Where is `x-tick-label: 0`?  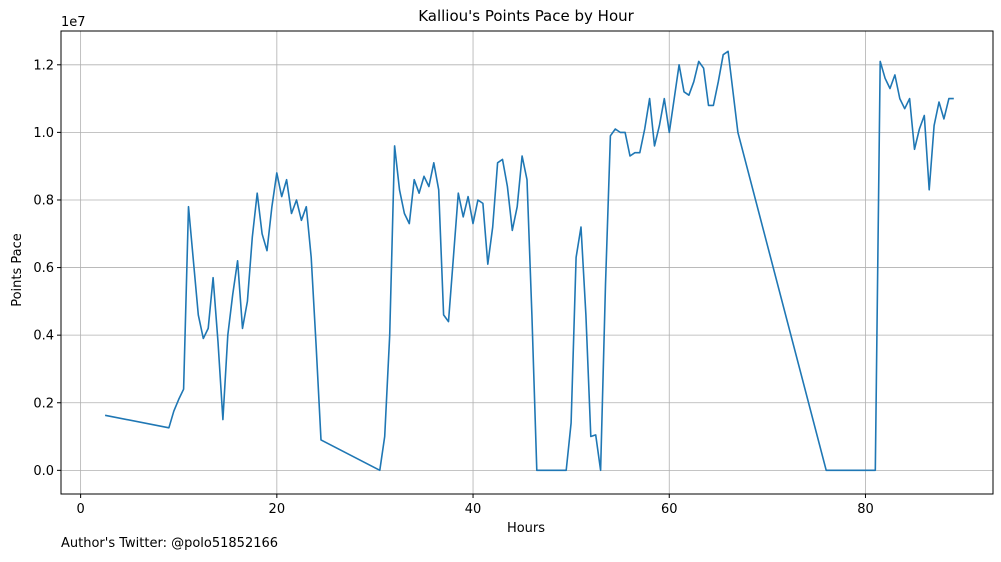 x-tick-label: 0 is located at coordinates (80, 509).